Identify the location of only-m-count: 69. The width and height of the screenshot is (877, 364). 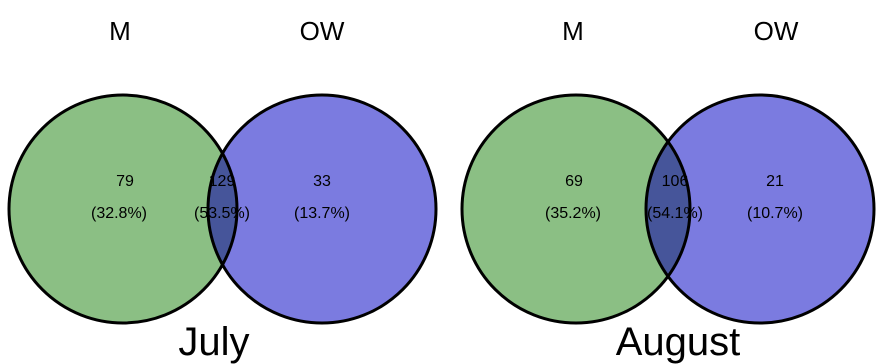
(574, 181).